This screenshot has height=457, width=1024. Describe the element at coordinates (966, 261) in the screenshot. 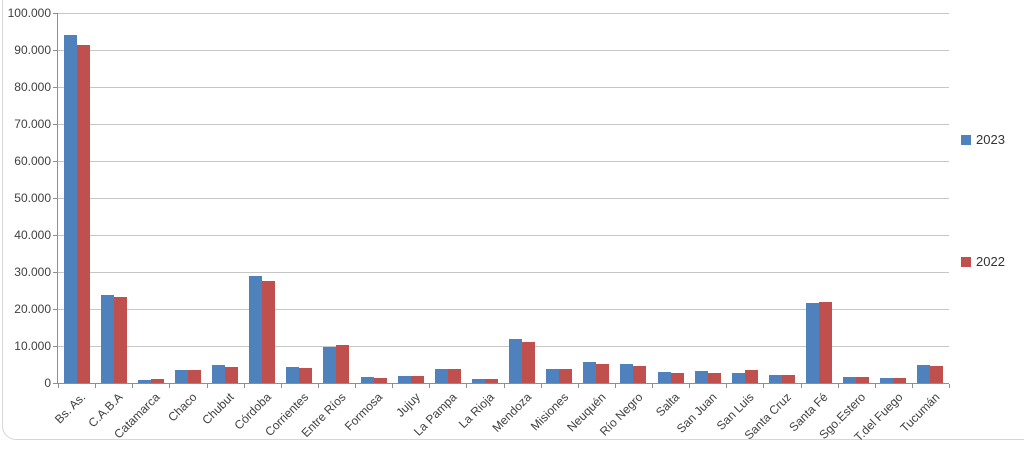

I see `legend-swatch-2022` at that location.